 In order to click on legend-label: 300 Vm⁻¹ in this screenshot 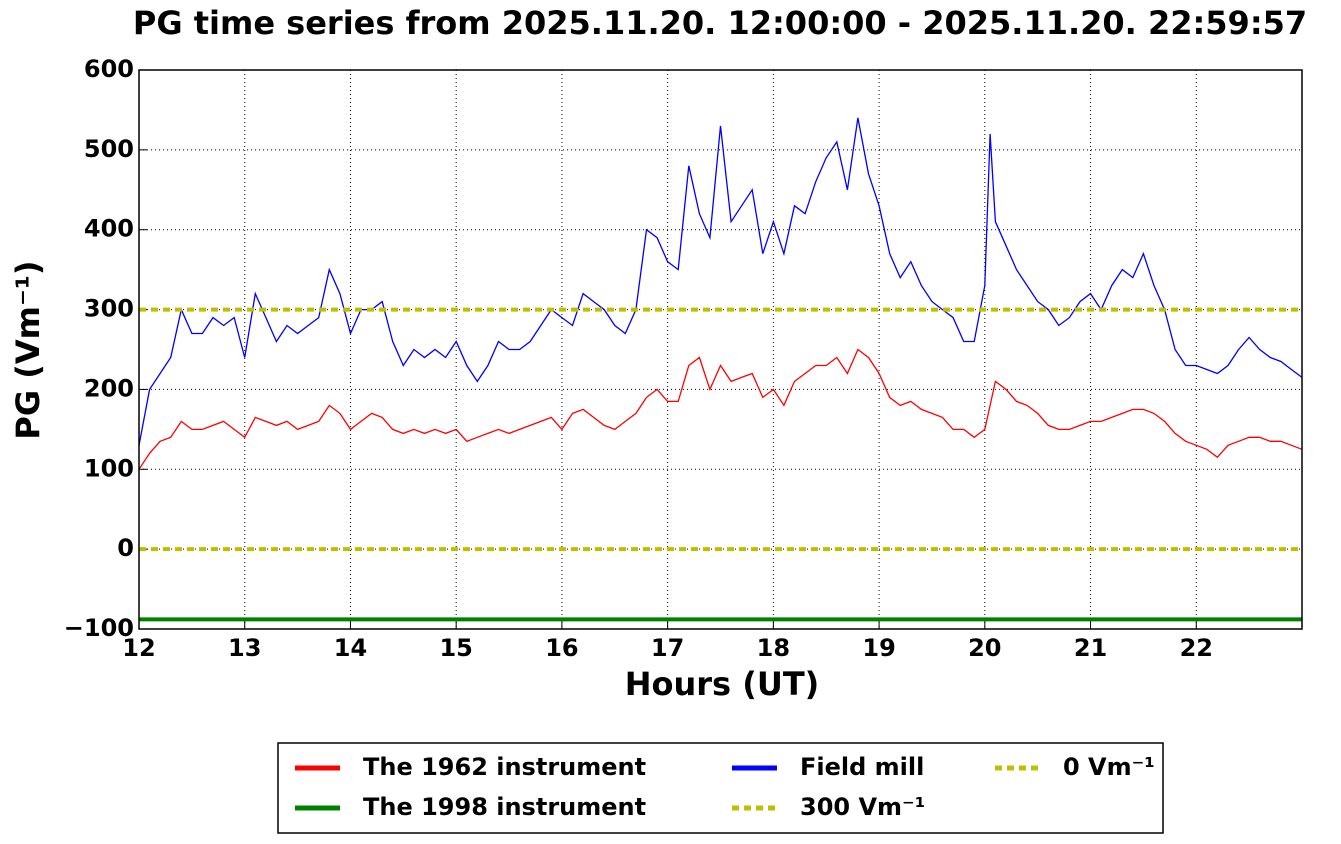, I will do `click(862, 807)`.